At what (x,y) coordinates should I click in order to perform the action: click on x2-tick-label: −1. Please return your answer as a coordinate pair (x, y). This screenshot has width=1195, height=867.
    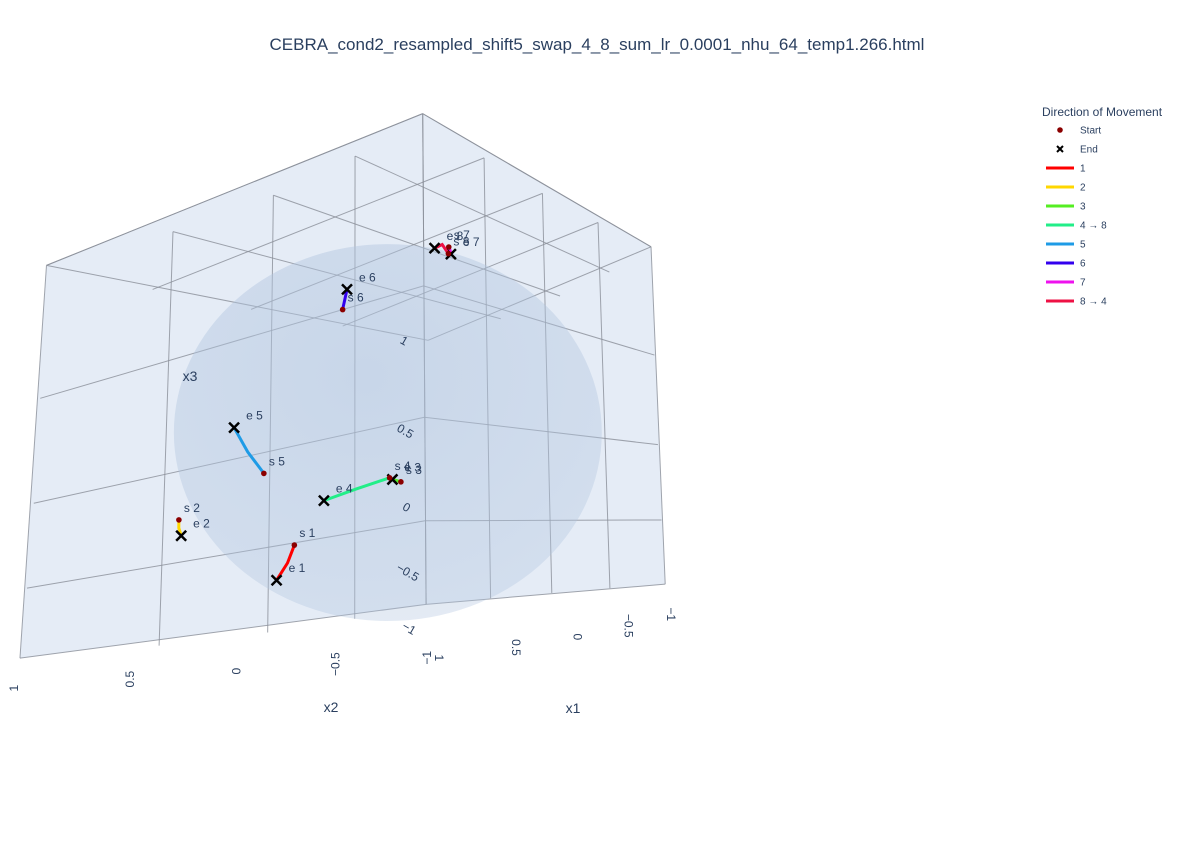
    Looking at the image, I should click on (427, 658).